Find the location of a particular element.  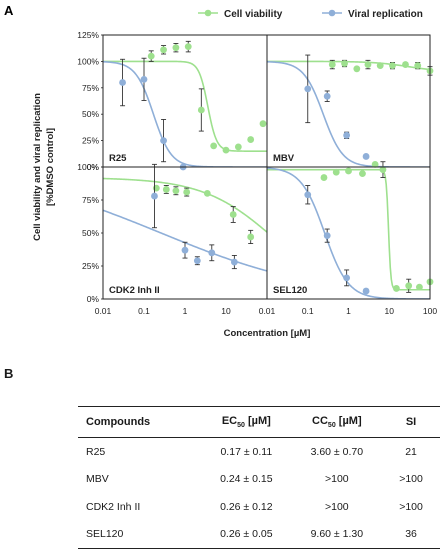

table-header-row: Compounds EC50 [µM] CC50 [µM] SI is located at coordinates (259, 422).